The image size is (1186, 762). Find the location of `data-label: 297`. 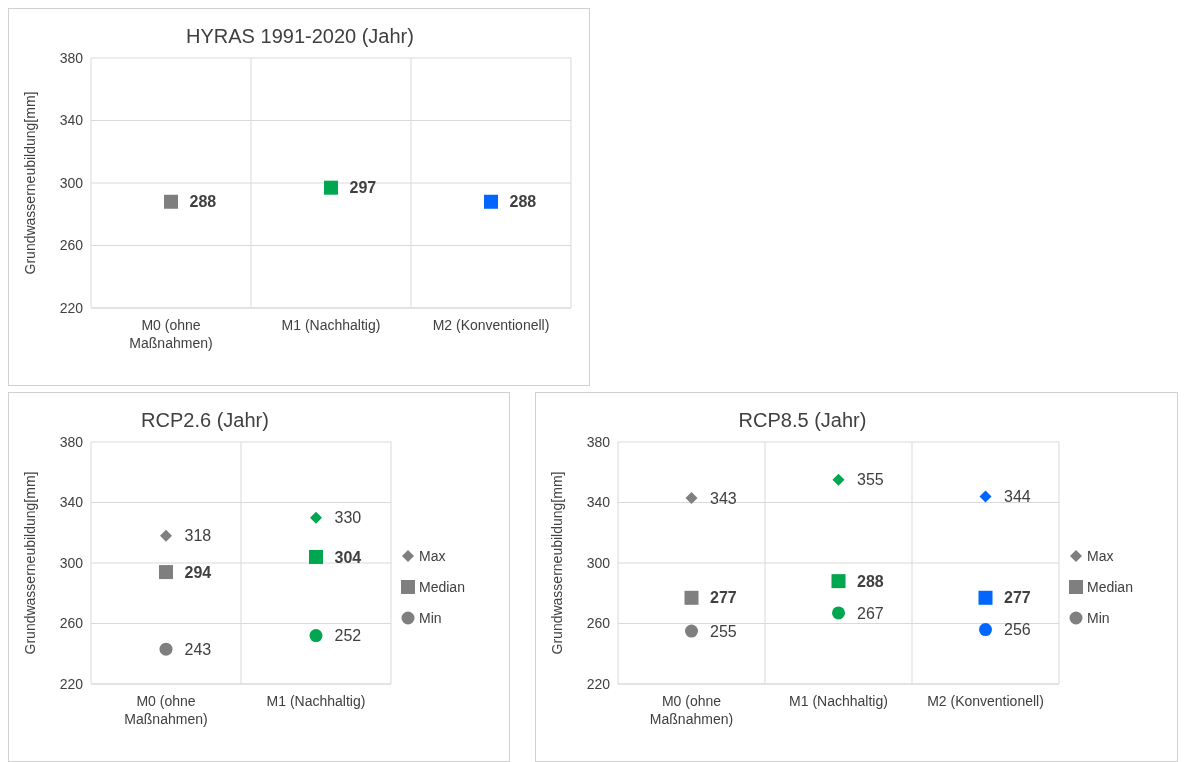

data-label: 297 is located at coordinates (363, 188).